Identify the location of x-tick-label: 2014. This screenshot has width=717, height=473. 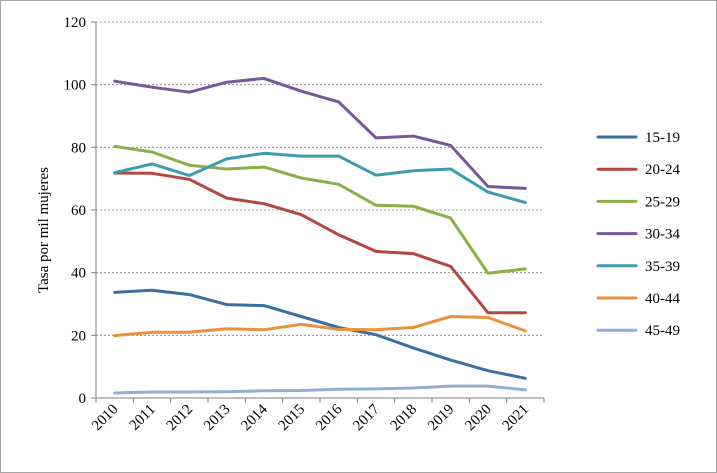
(254, 417).